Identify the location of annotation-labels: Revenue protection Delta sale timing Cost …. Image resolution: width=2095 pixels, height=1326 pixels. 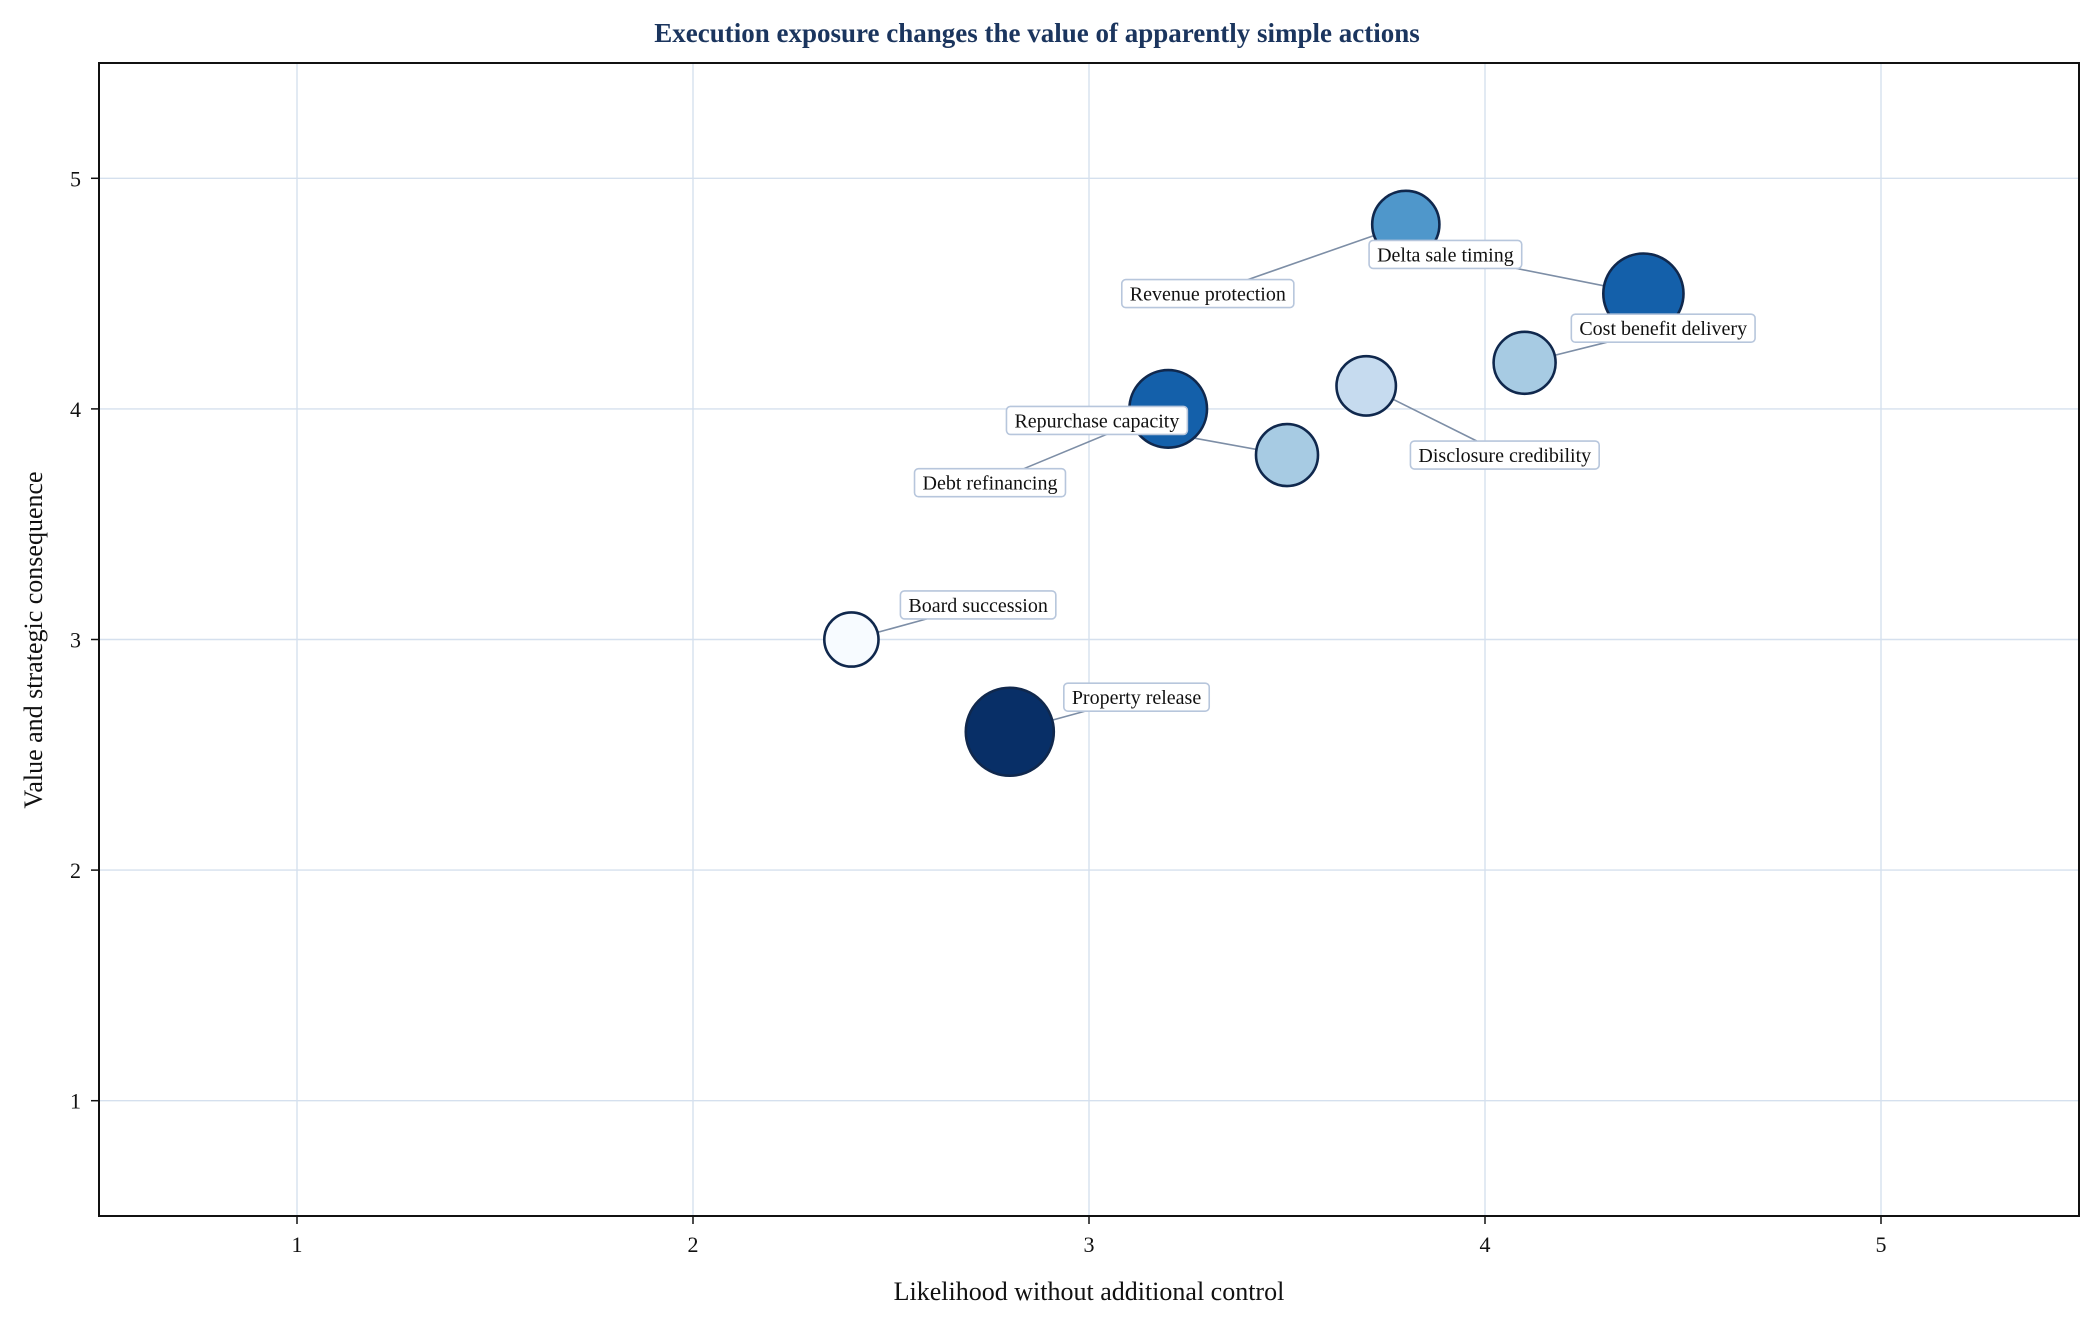
(1327, 475).